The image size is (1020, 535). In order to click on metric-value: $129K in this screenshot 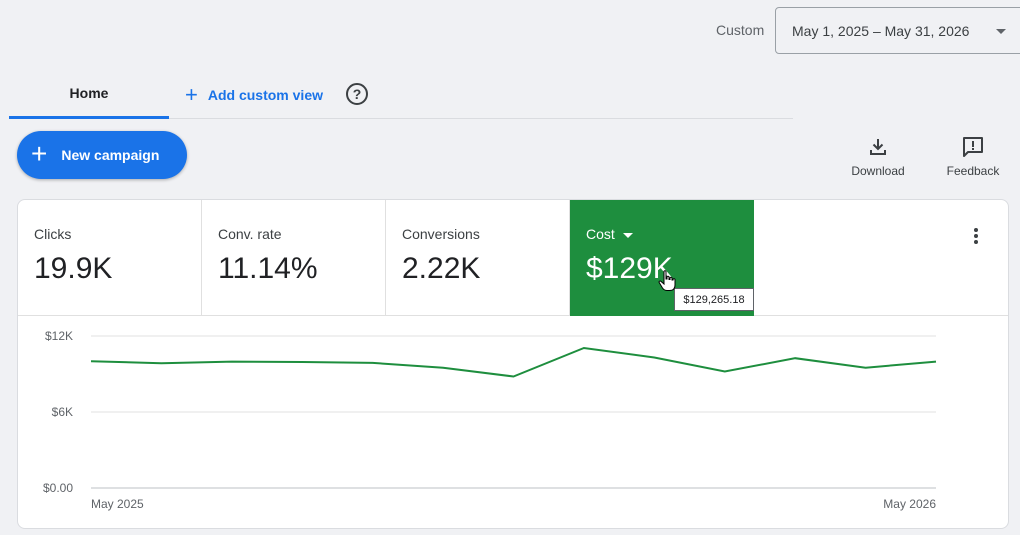, I will do `click(629, 268)`.